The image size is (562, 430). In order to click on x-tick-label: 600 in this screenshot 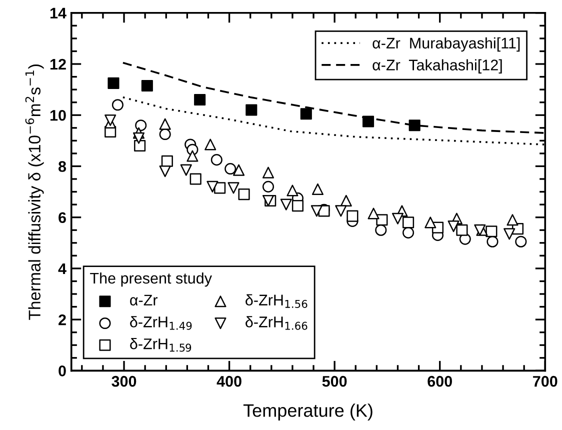, I will do `click(440, 381)`.